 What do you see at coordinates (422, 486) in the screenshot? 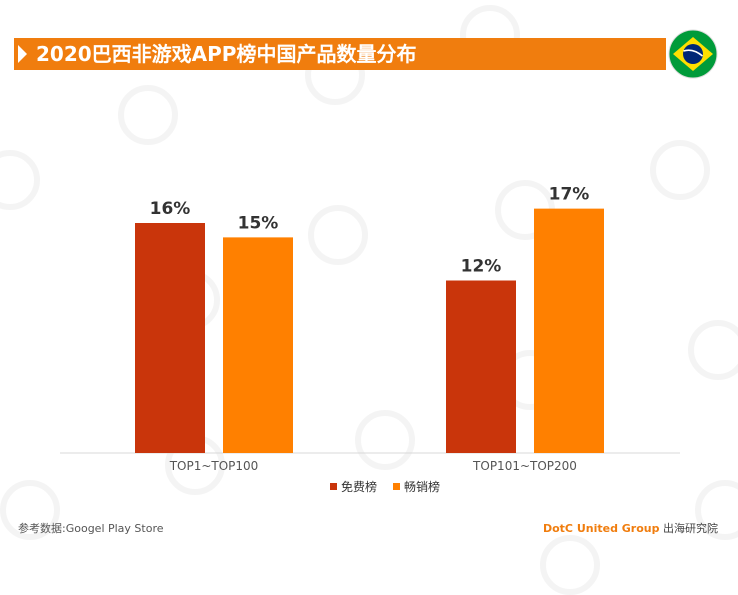
I see `legend-label: 畅销榜` at bounding box center [422, 486].